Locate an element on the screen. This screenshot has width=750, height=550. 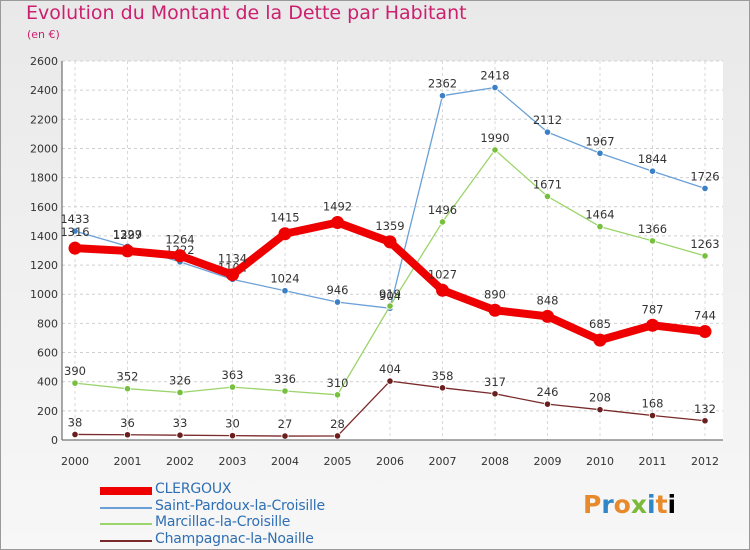
x-tick-label: 2006 is located at coordinates (390, 461).